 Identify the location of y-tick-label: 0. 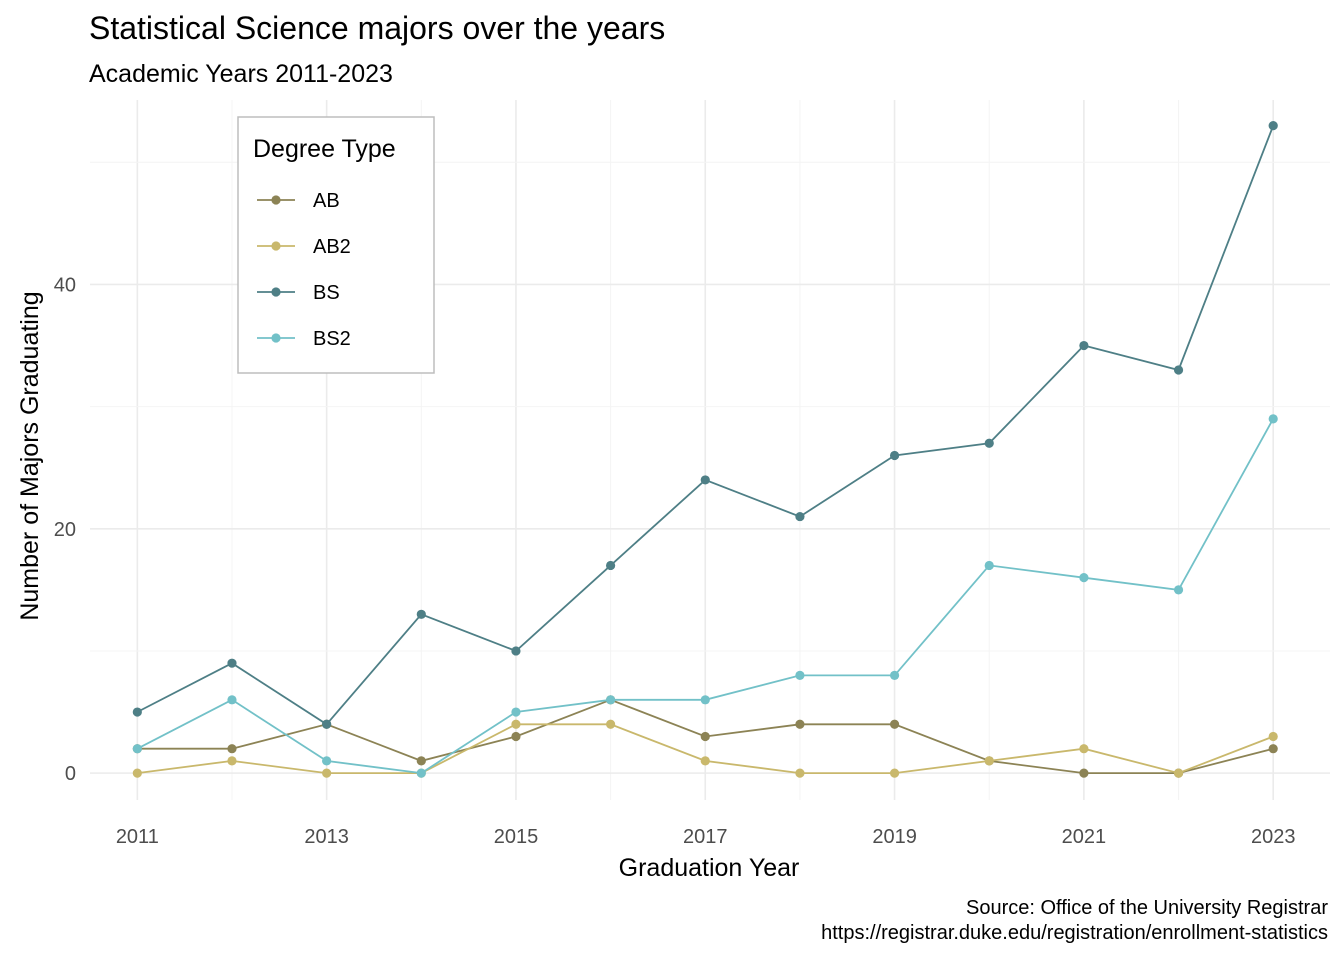
(70, 774).